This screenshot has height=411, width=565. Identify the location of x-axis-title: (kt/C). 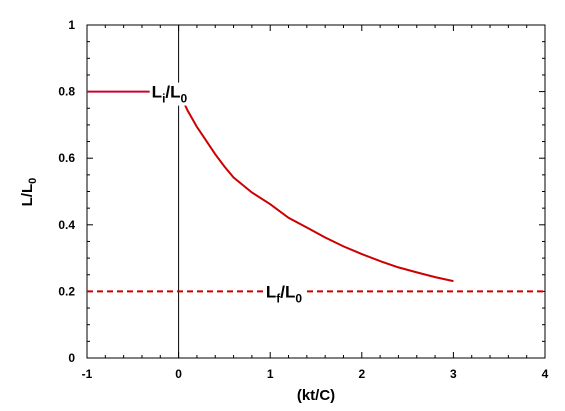
(316, 395).